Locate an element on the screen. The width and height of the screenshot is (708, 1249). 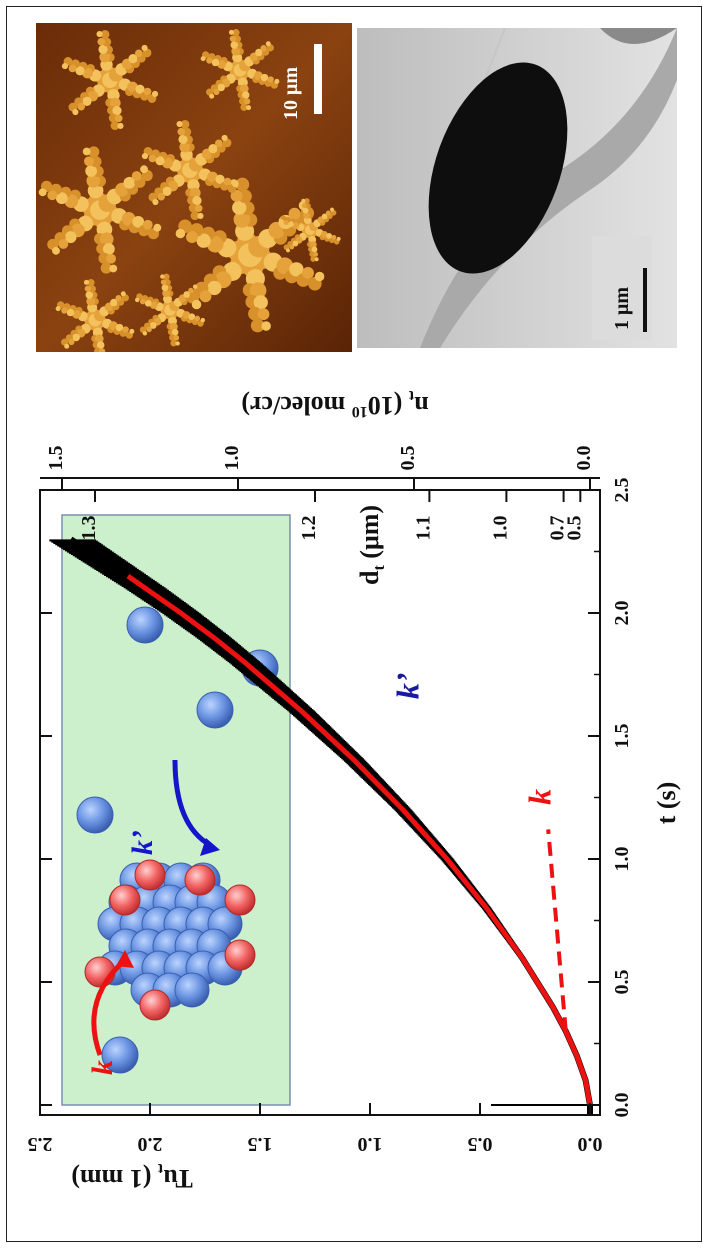
k-arrowhead is located at coordinates (125, 959).